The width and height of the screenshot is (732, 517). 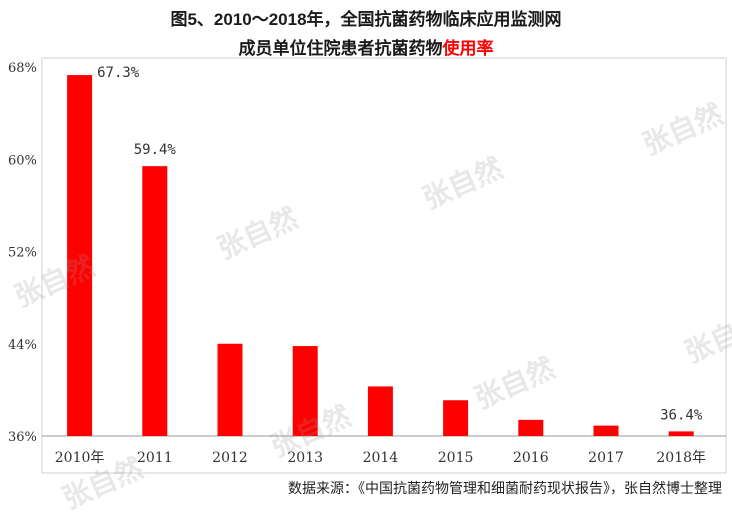 I want to click on y-tick-label: 52%, so click(x=22, y=253).